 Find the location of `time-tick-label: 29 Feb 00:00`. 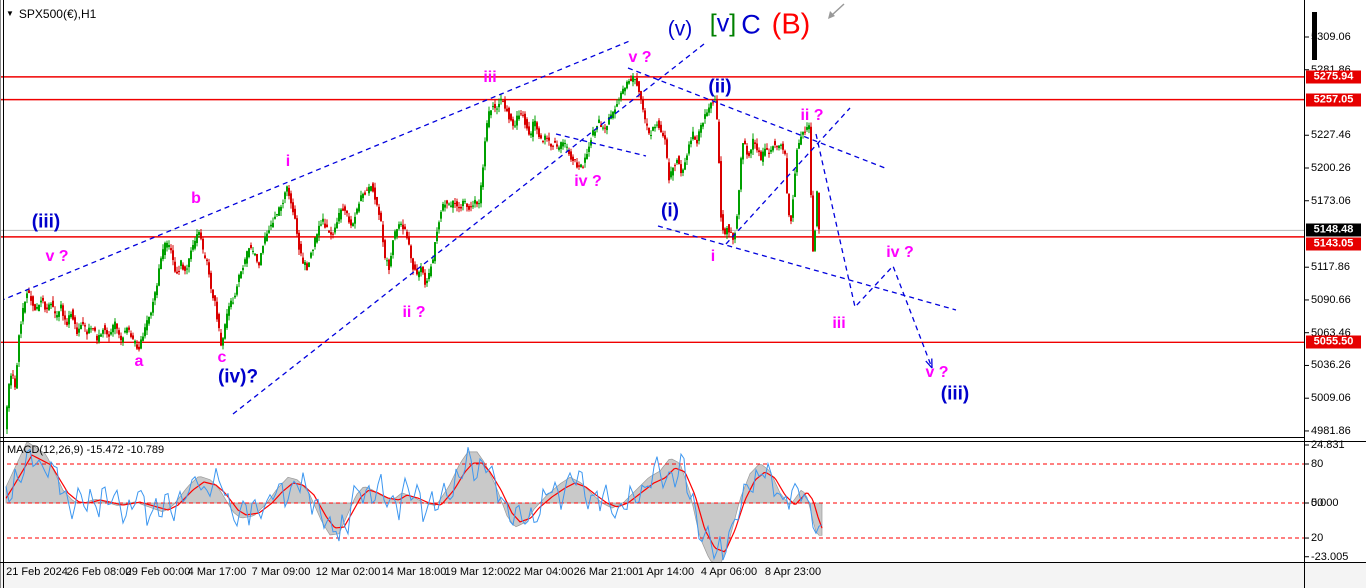

time-tick-label: 29 Feb 00:00 is located at coordinates (158, 572).